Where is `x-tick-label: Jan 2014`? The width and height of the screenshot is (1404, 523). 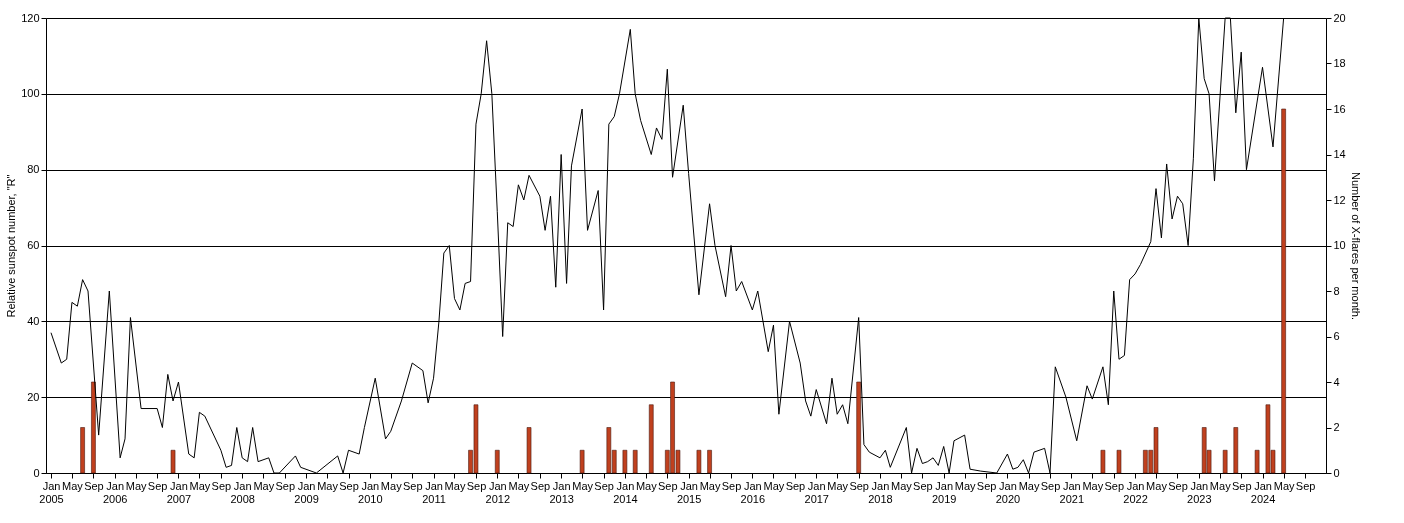 x-tick-label: Jan 2014 is located at coordinates (625, 492).